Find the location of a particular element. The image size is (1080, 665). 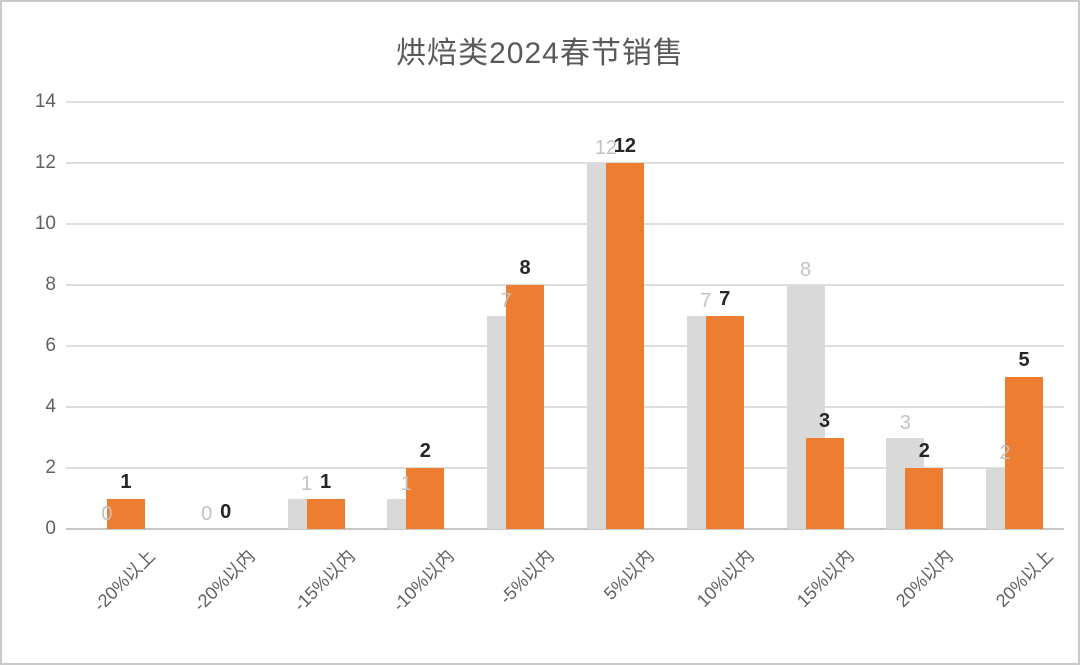

y-axis-tick-label: 10 is located at coordinates (45, 223).